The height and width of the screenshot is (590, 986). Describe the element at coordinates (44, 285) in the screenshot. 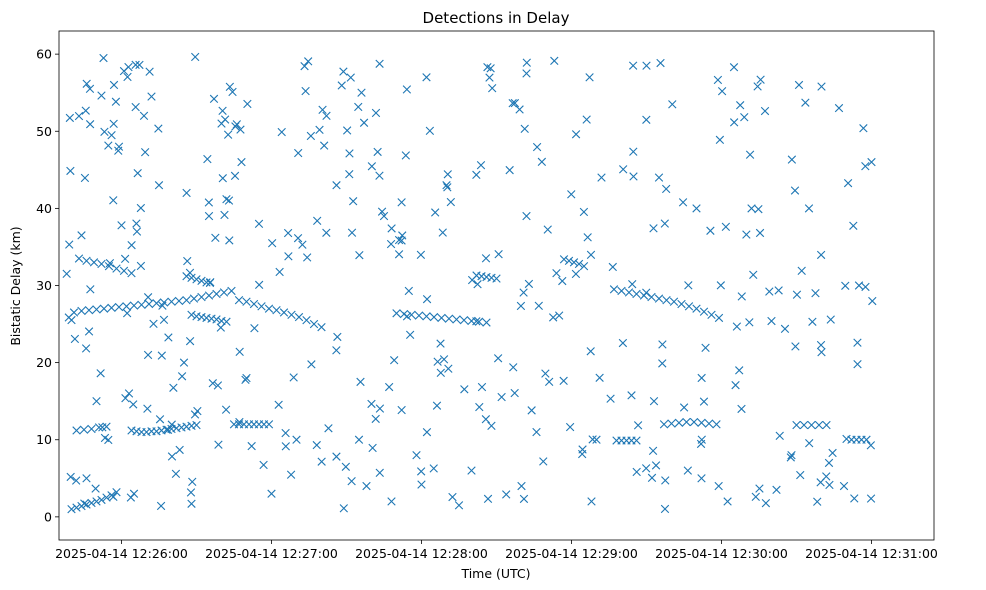

I see `y-tick-label: 30` at that location.